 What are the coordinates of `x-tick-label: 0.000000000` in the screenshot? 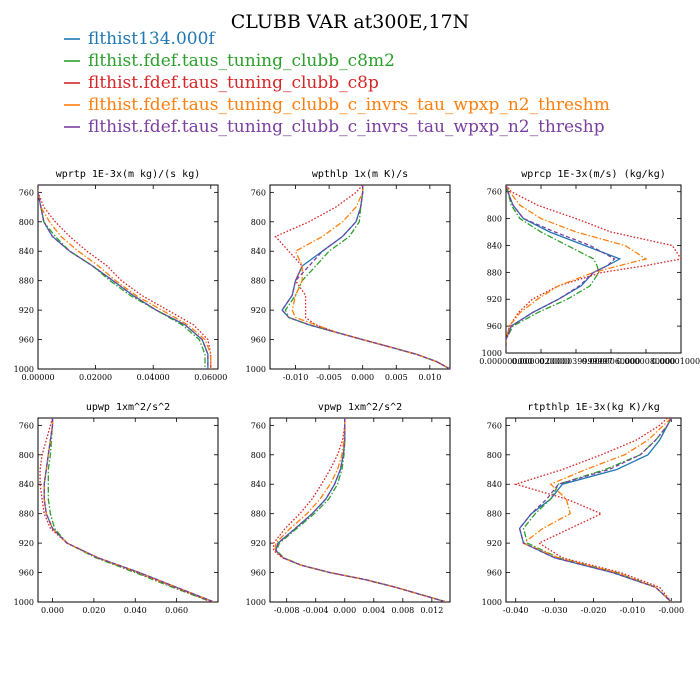 It's located at (505, 361).